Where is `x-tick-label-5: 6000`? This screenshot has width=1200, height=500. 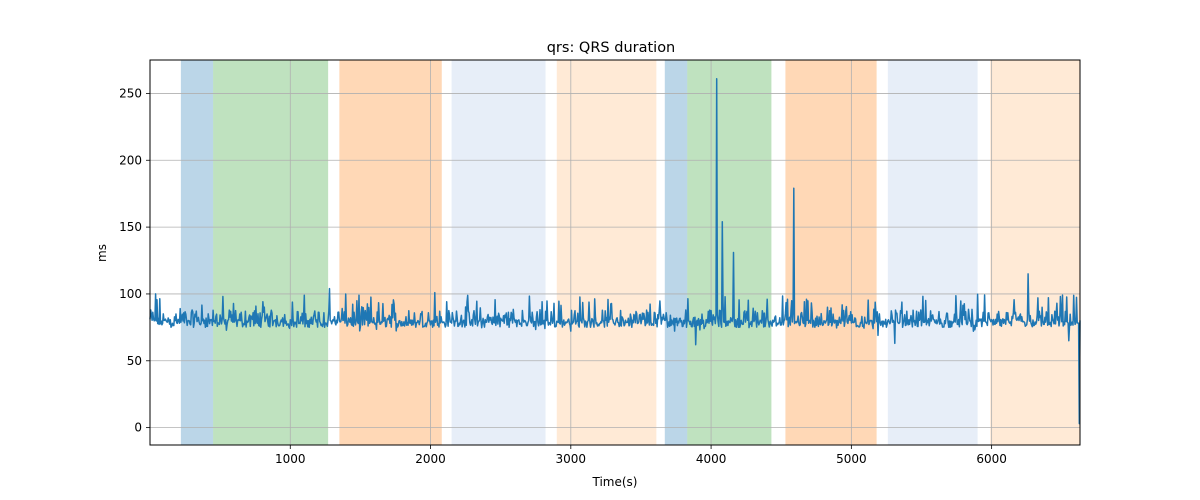
x-tick-label-5: 6000 is located at coordinates (991, 459).